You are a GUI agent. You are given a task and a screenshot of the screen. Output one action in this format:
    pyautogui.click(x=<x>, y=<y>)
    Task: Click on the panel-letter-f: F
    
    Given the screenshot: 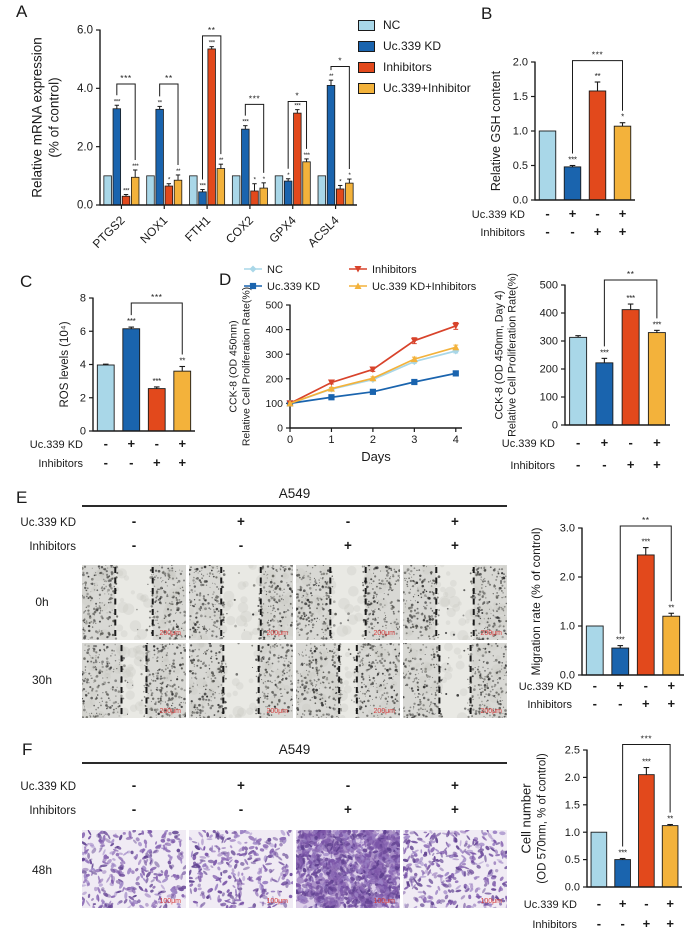 What is the action you would take?
    pyautogui.click(x=27, y=749)
    